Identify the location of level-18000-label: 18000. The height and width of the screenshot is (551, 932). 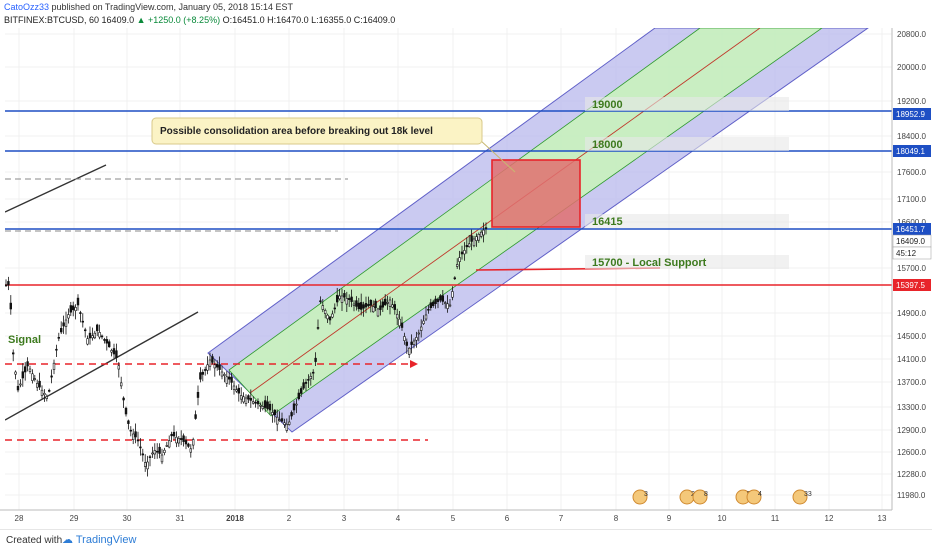
(607, 145).